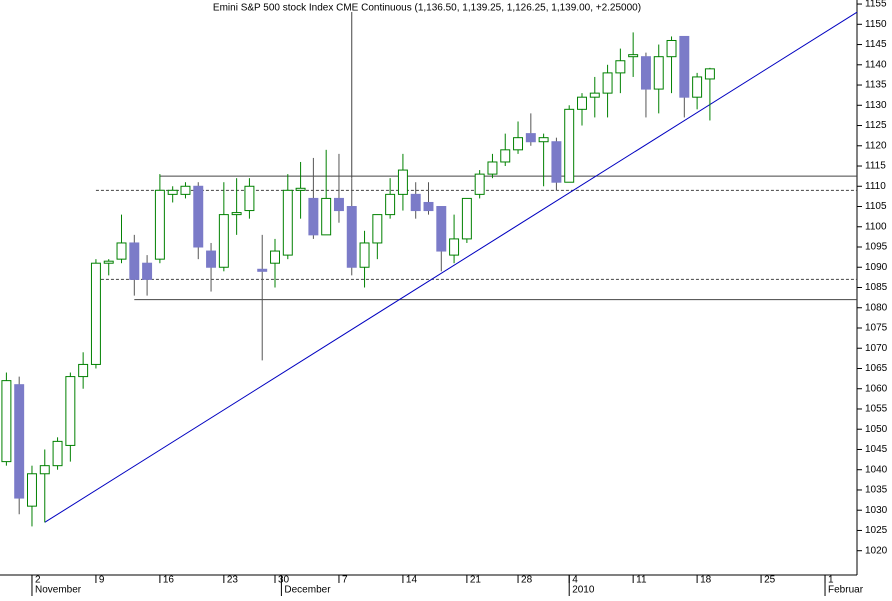  I want to click on y-tick-label: 1120, so click(876, 145).